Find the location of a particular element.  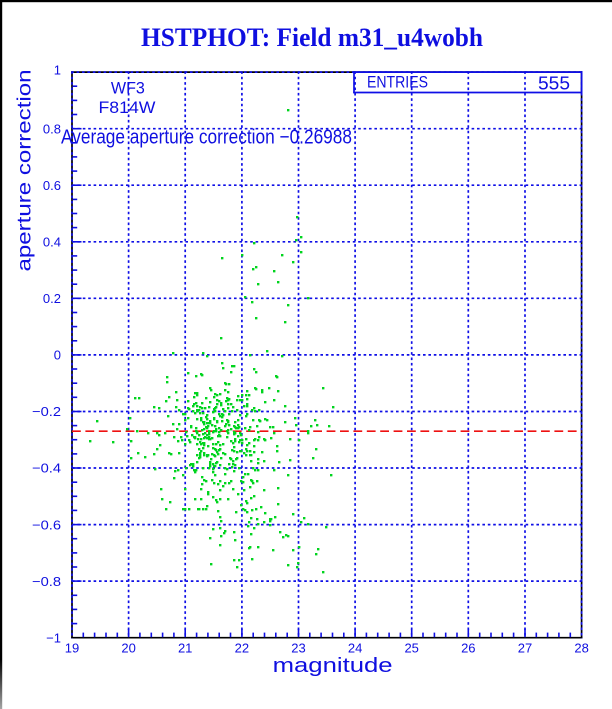

svg-text: aperture correction is located at coordinates (25, 171).